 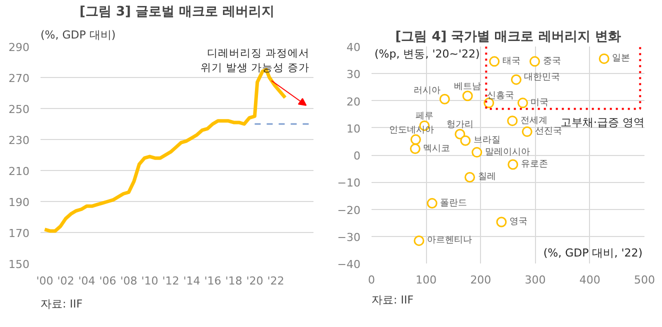 What do you see at coordinates (349, 237) in the screenshot?
I see `y-tick-label: −30` at bounding box center [349, 237].